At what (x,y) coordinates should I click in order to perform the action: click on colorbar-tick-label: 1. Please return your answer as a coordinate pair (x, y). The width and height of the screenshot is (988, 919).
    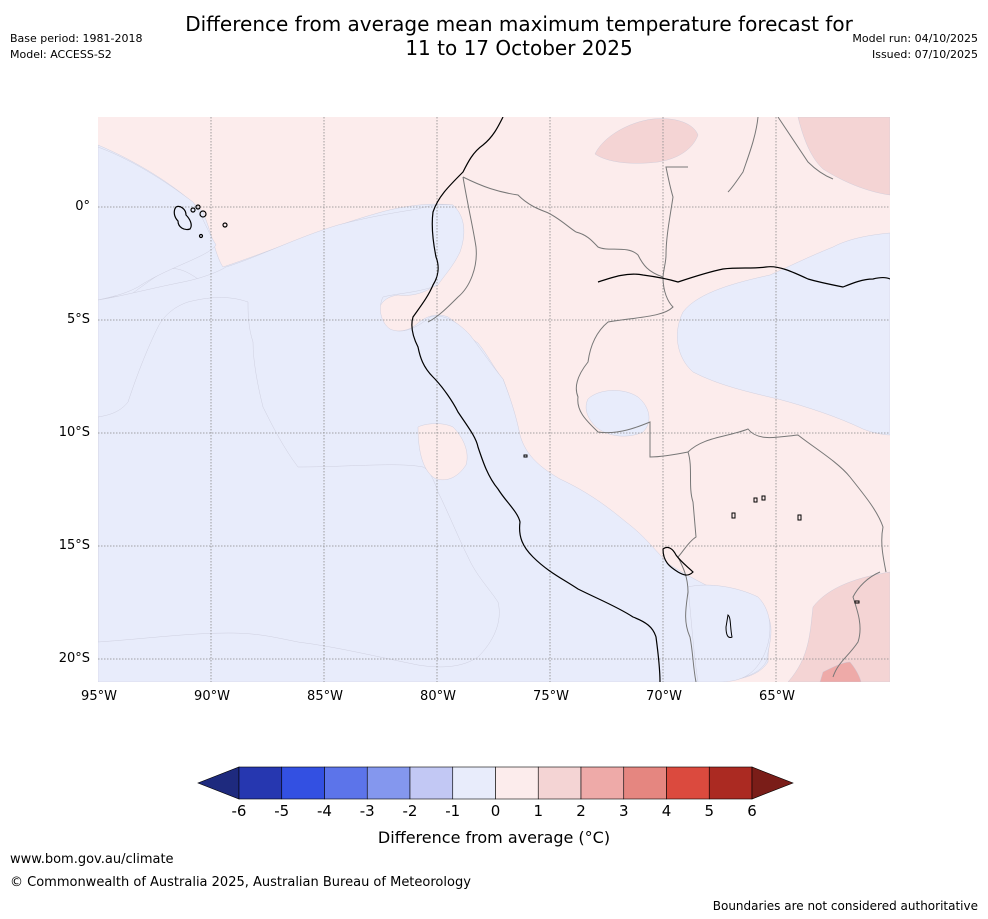
    Looking at the image, I should click on (538, 811).